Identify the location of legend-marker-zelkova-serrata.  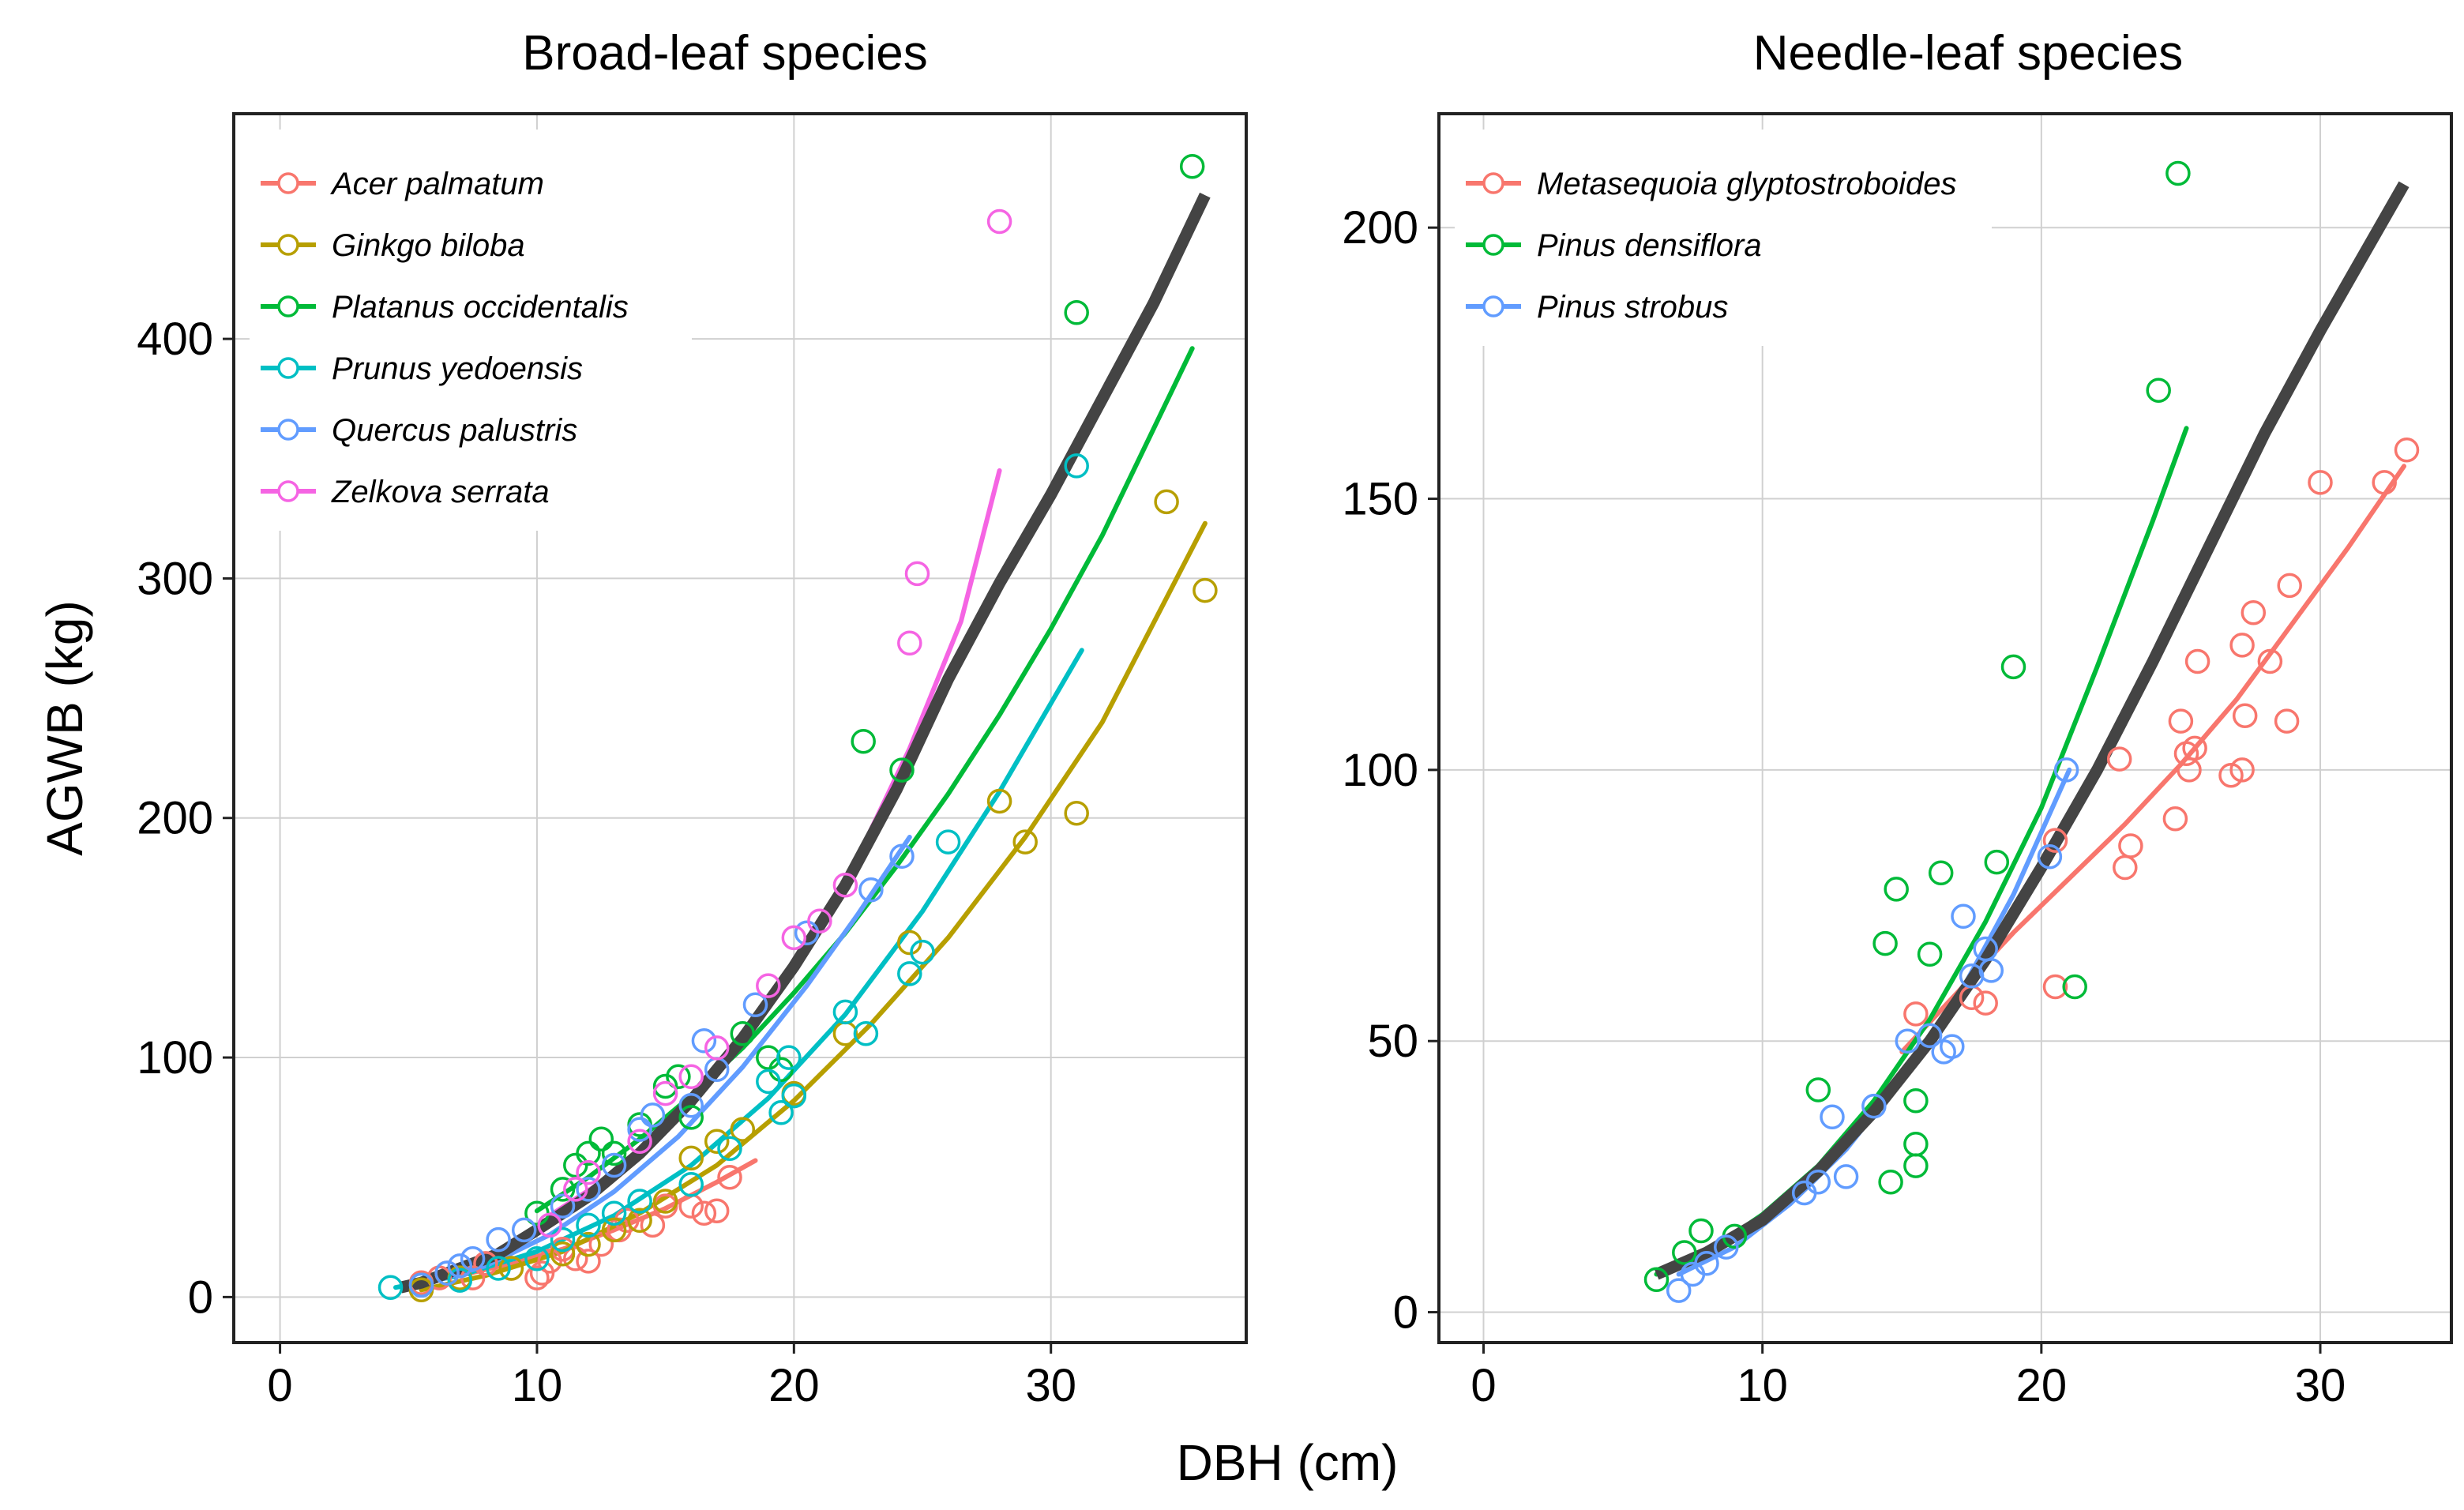
(288, 491).